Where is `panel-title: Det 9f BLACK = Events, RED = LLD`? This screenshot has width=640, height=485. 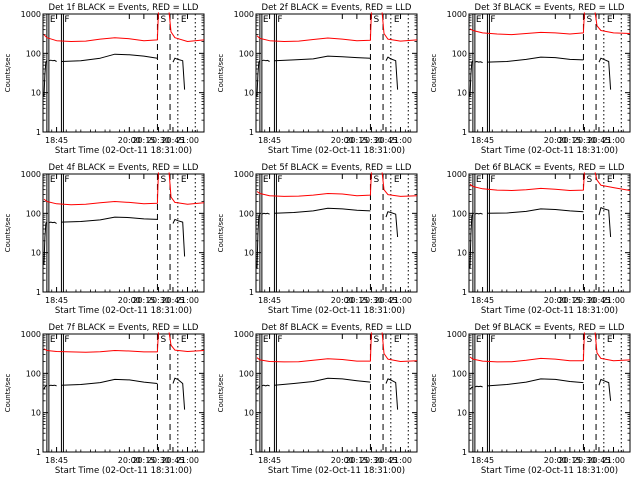
panel-title: Det 9f BLACK = Events, RED = LLD is located at coordinates (550, 328).